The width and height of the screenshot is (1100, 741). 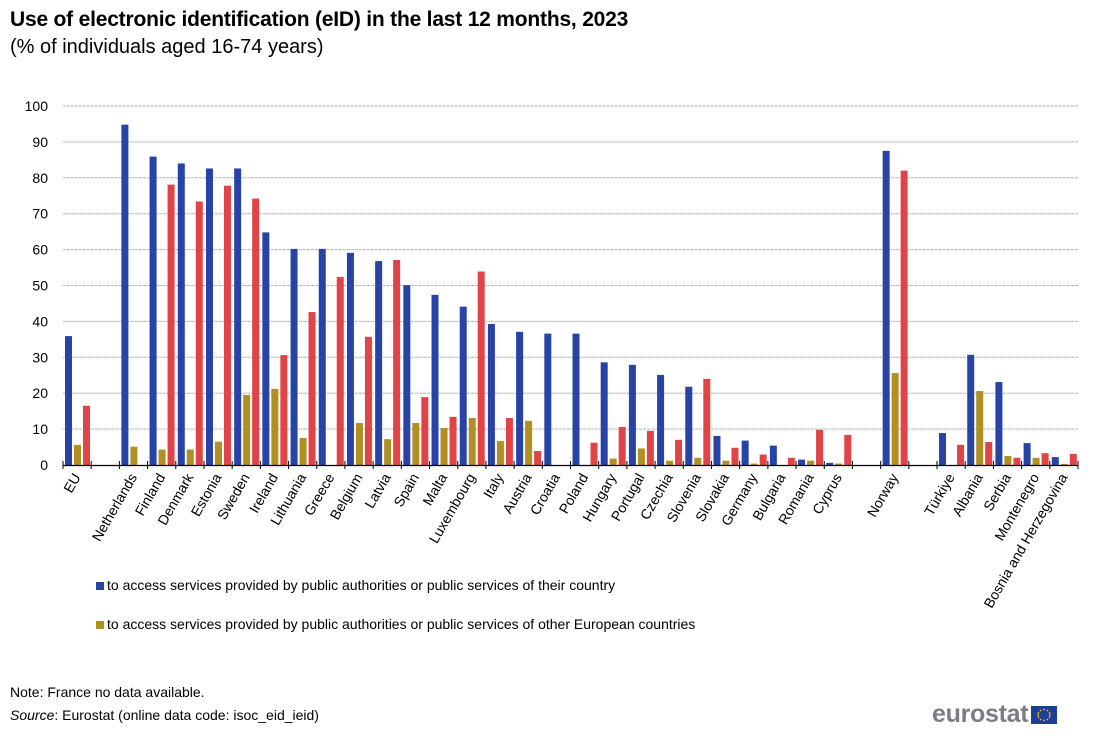 What do you see at coordinates (839, 464) in the screenshot?
I see `bar-gold-cyprus` at bounding box center [839, 464].